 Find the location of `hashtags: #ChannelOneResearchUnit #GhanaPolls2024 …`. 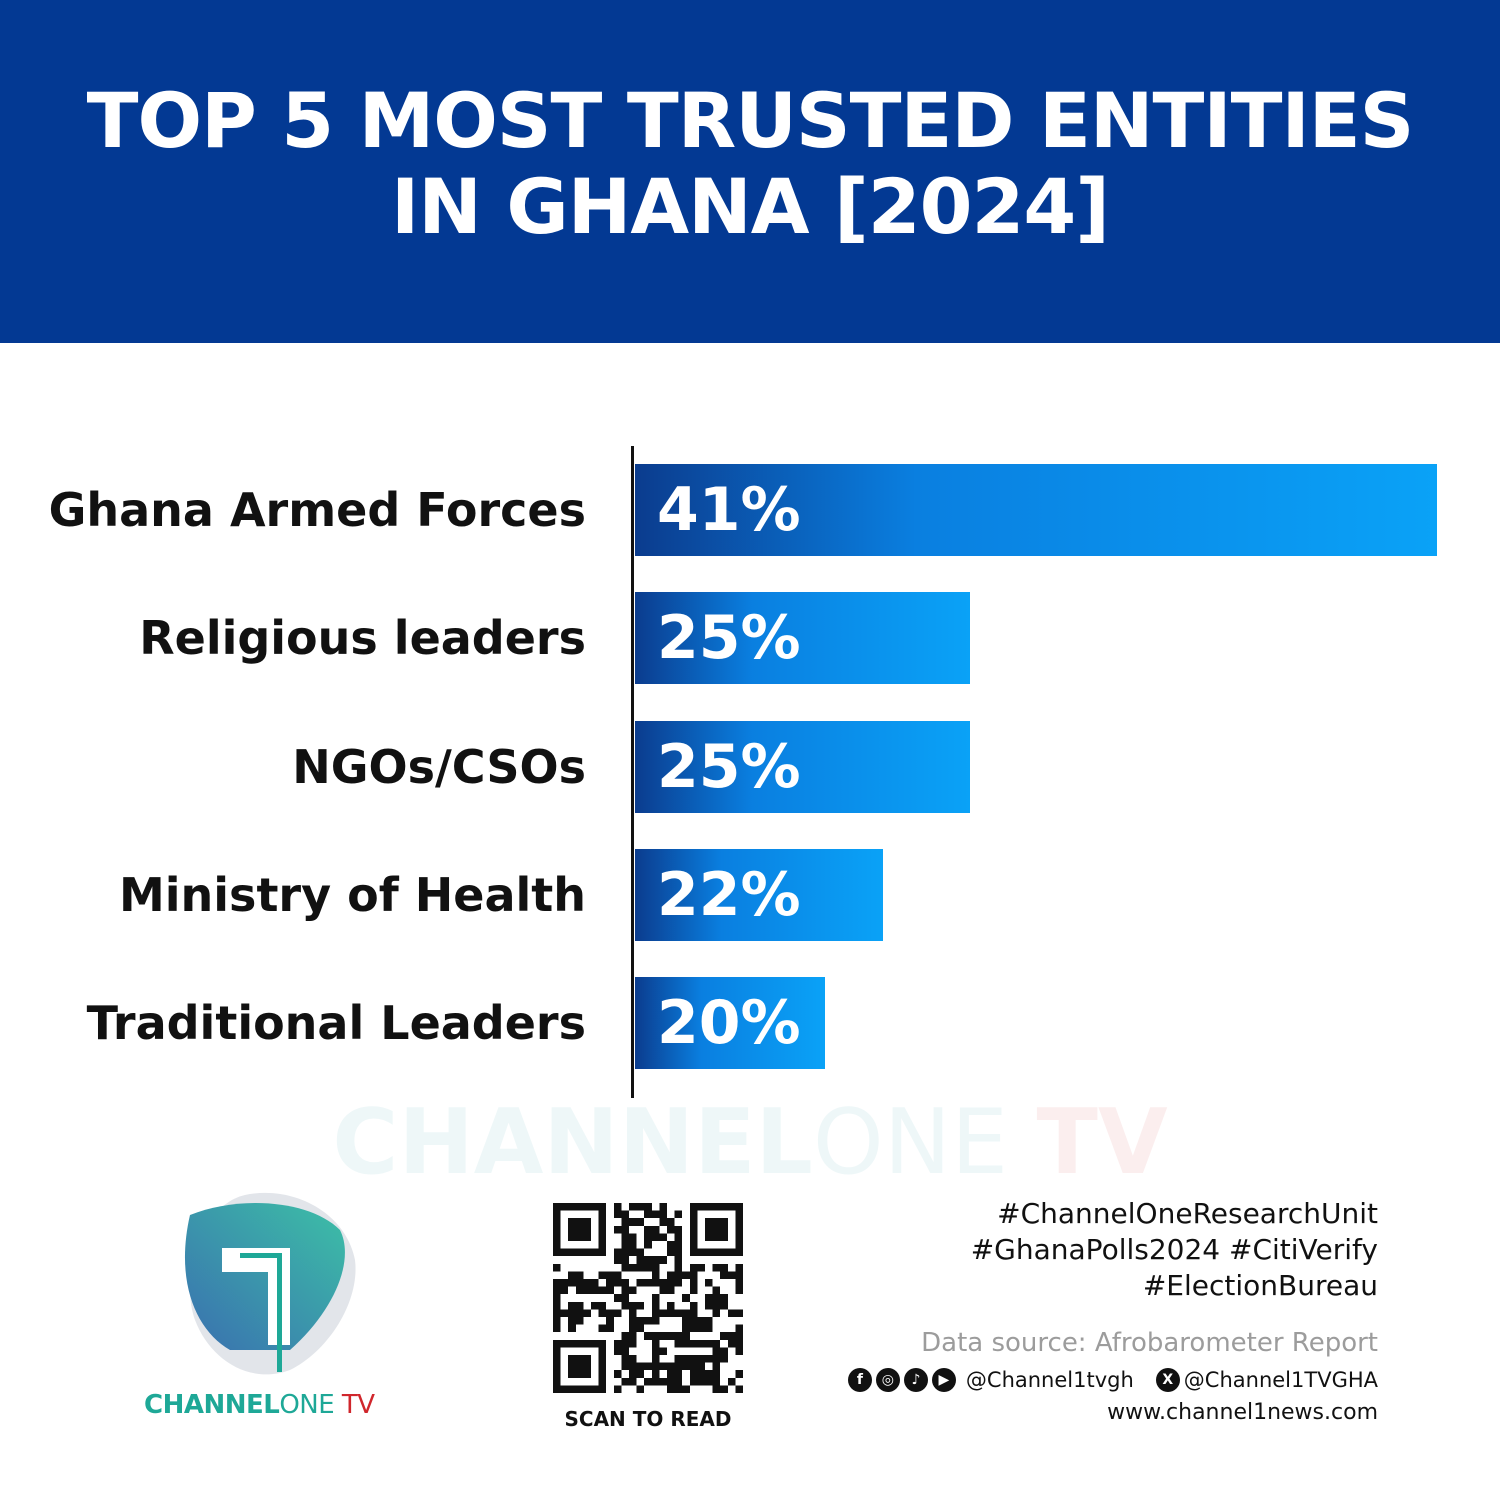

hashtags: #ChannelOneResearchUnit #GhanaPolls2024 … is located at coordinates (1174, 1250).